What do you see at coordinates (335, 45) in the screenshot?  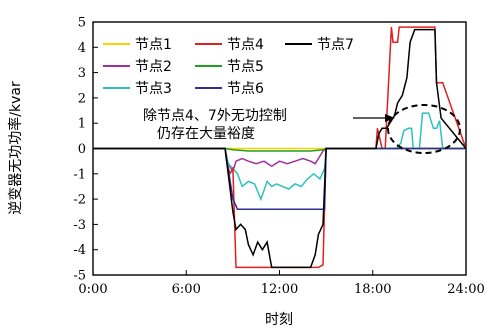 I see `legend-label: 节点7` at bounding box center [335, 45].